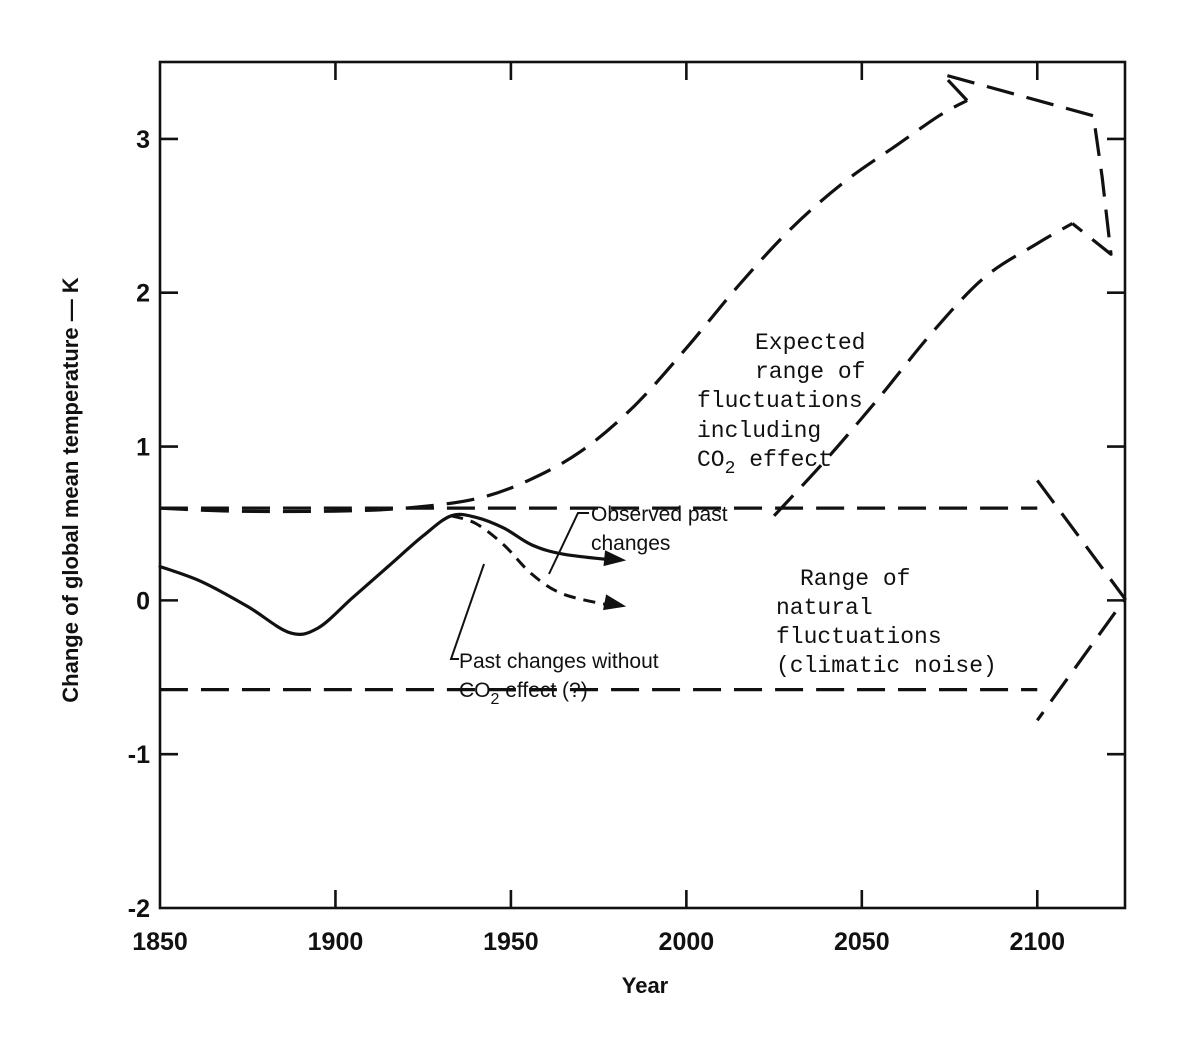 This screenshot has width=1200, height=1051. Describe the element at coordinates (711, 460) in the screenshot. I see `co2-prefix: CO` at that location.